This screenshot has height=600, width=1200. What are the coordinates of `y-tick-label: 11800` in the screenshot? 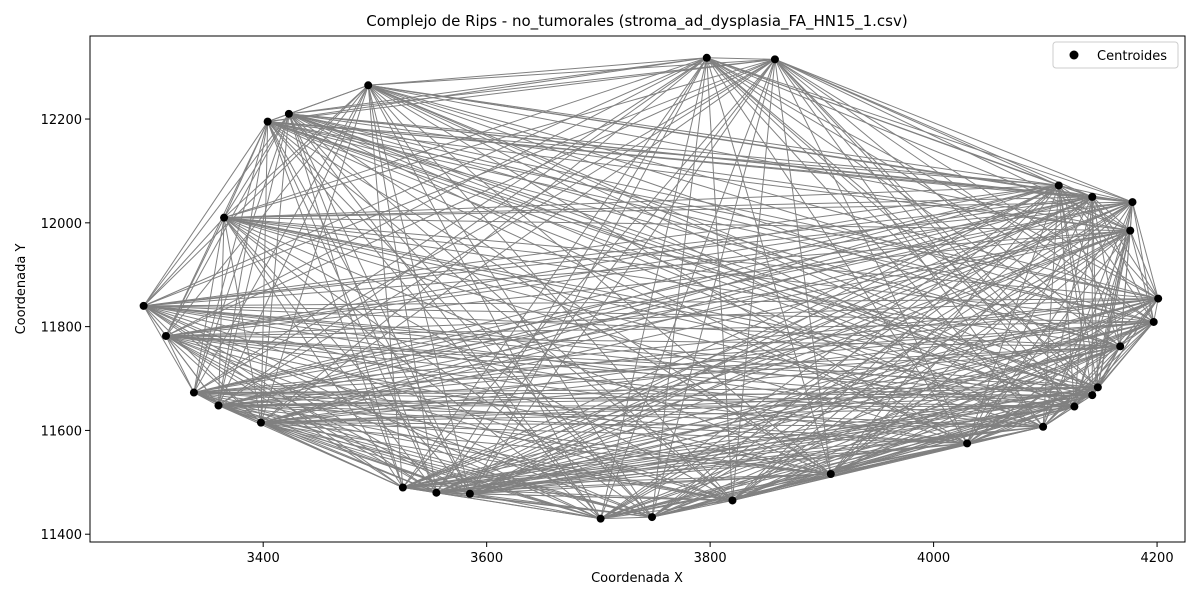 It's located at (61, 328).